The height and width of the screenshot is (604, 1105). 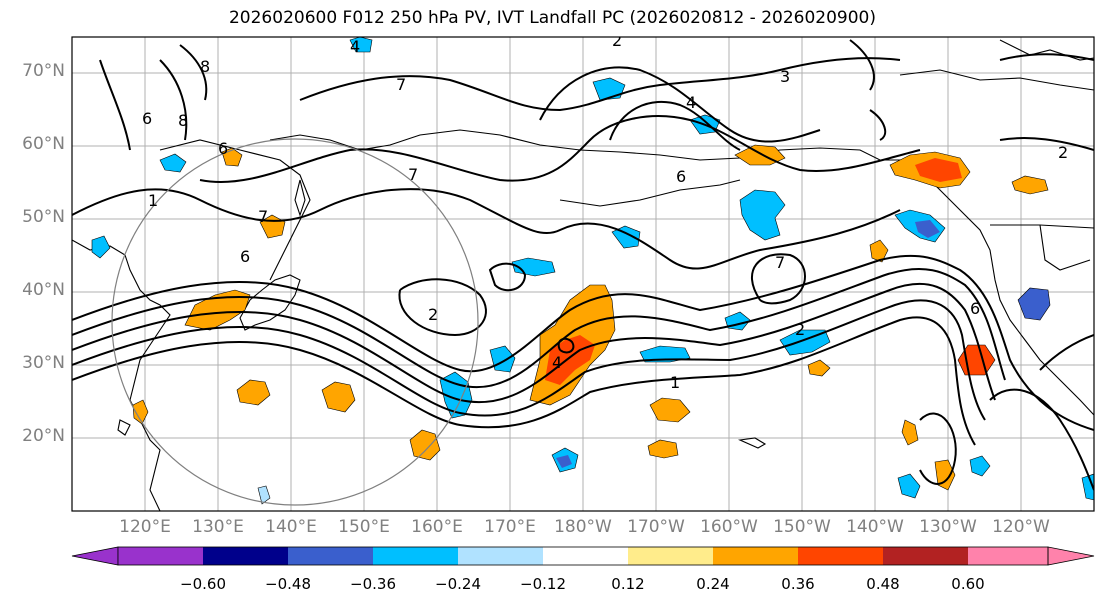 I want to click on colorbar-tick-label: 0.24, so click(x=713, y=584).